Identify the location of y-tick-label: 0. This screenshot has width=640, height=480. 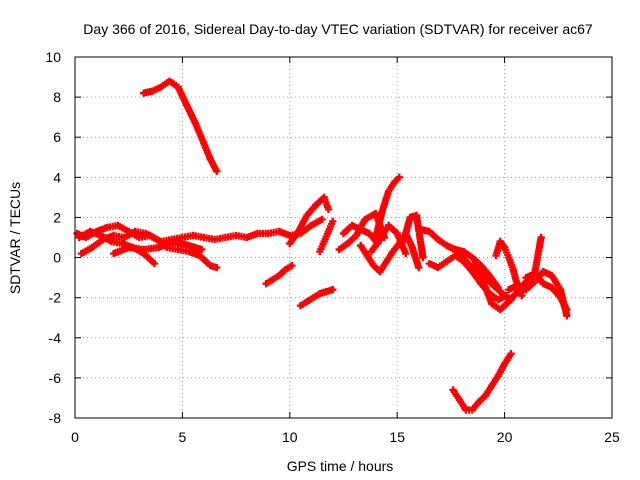
(57, 258).